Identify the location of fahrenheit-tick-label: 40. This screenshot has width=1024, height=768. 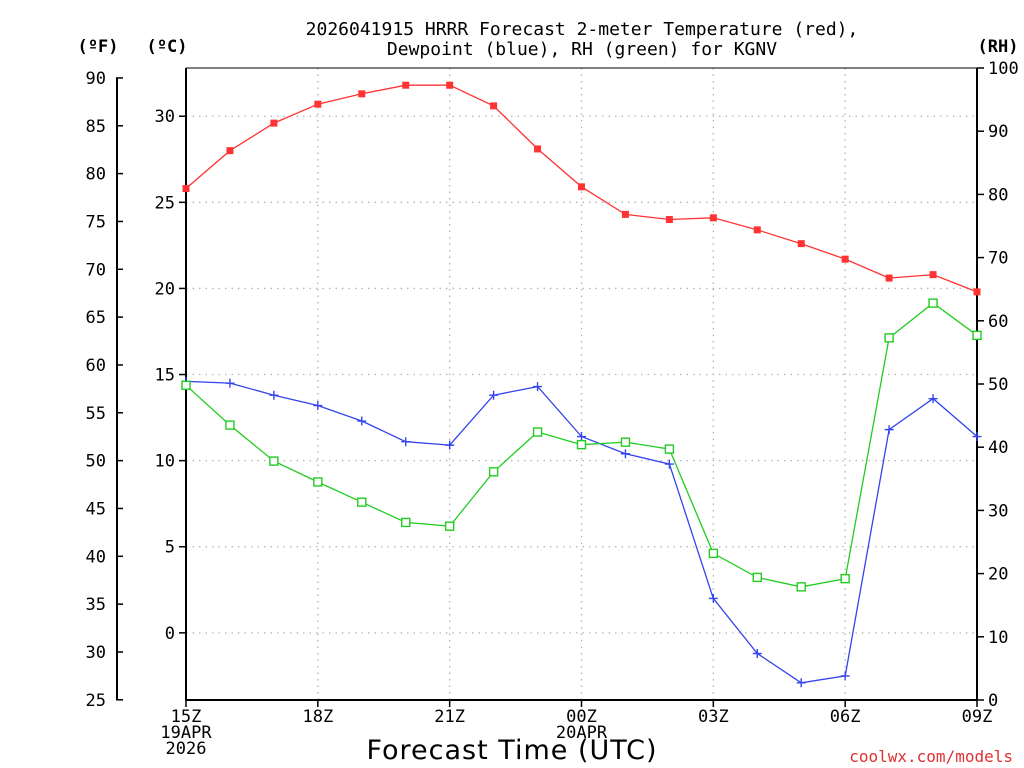
(96, 557).